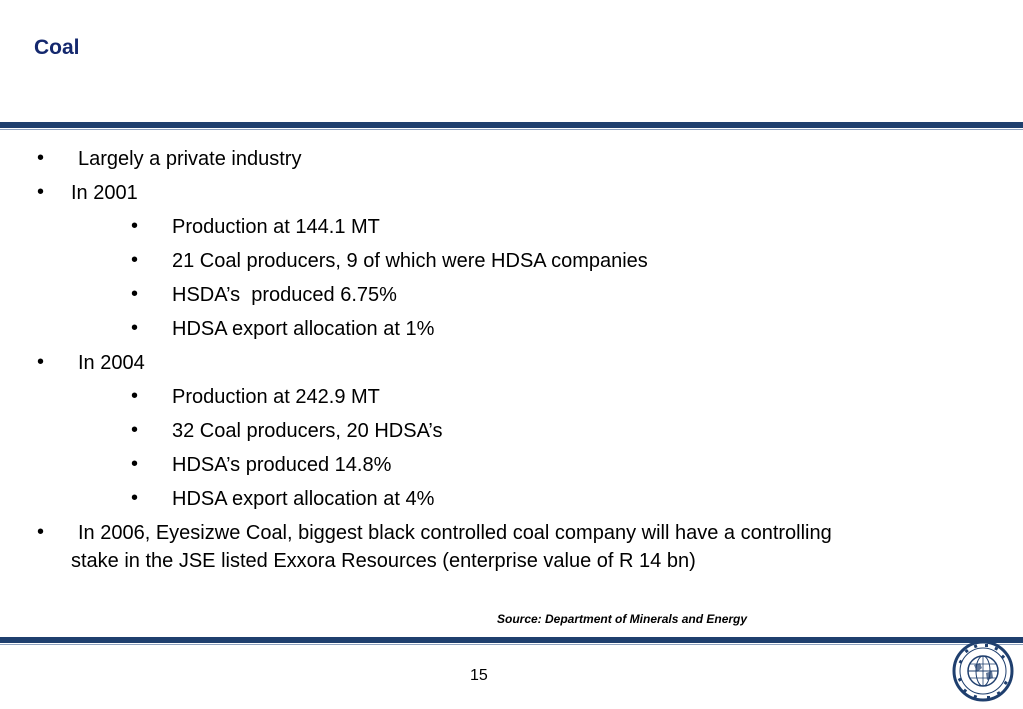  What do you see at coordinates (104, 193) in the screenshot?
I see `bullet-in-2001: In 2001` at bounding box center [104, 193].